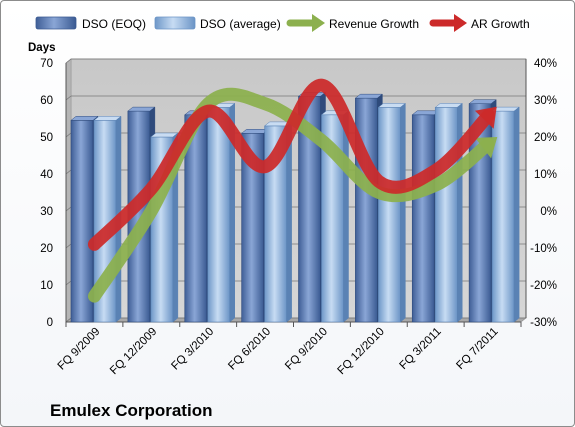  I want to click on y-tick-label: 50, so click(46, 138).